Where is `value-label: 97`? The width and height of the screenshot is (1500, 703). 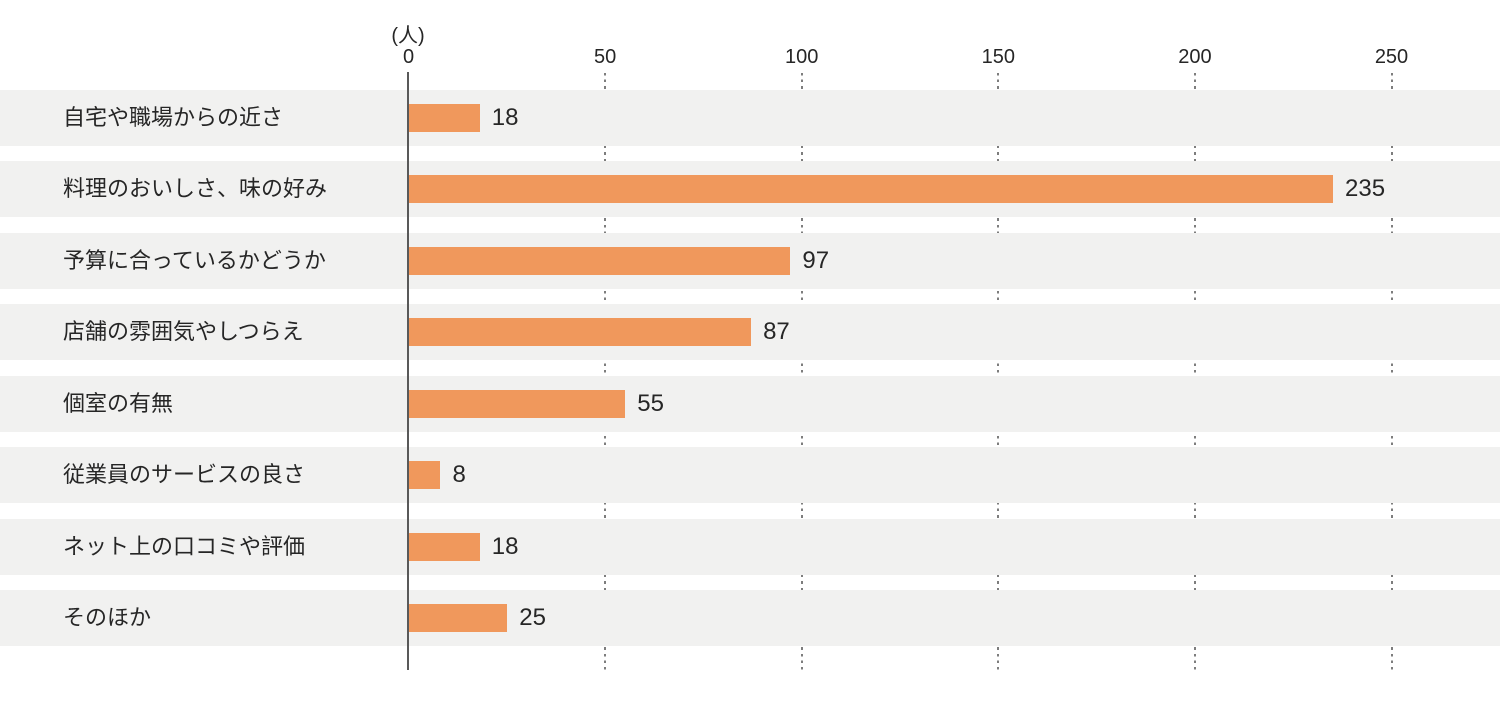
value-label: 97 is located at coordinates (816, 260).